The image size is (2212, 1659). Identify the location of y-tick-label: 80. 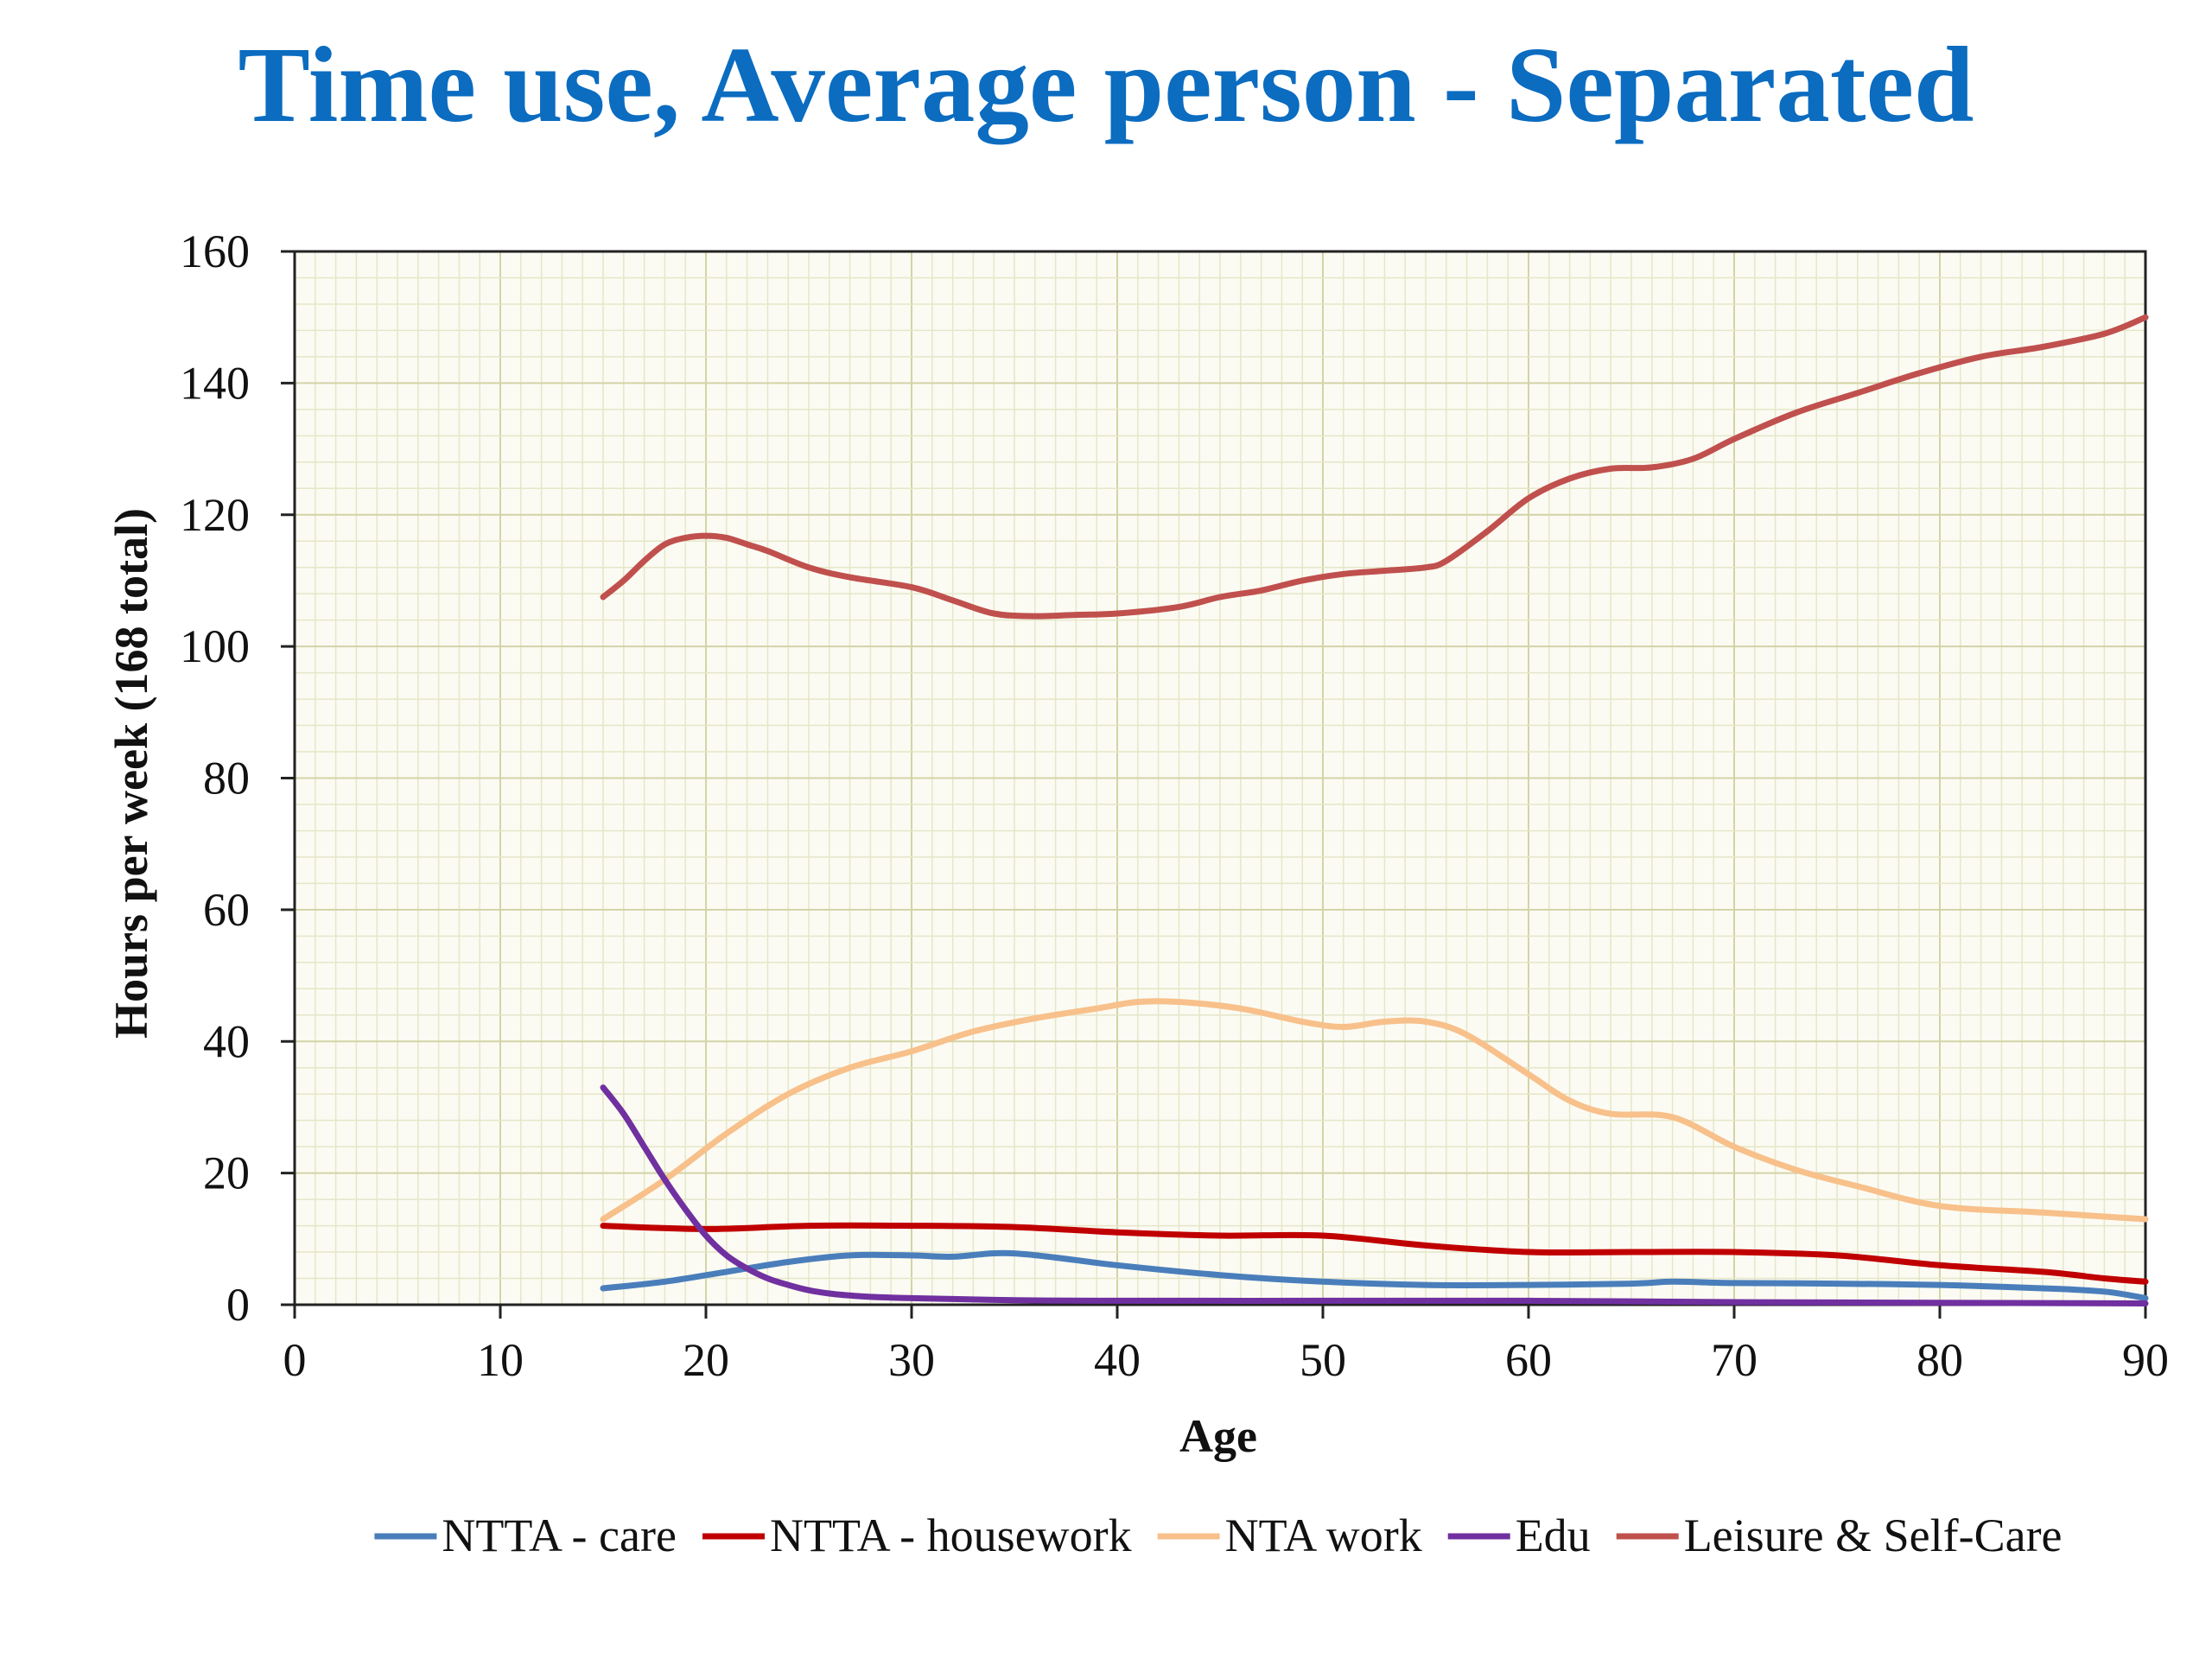
(226, 778).